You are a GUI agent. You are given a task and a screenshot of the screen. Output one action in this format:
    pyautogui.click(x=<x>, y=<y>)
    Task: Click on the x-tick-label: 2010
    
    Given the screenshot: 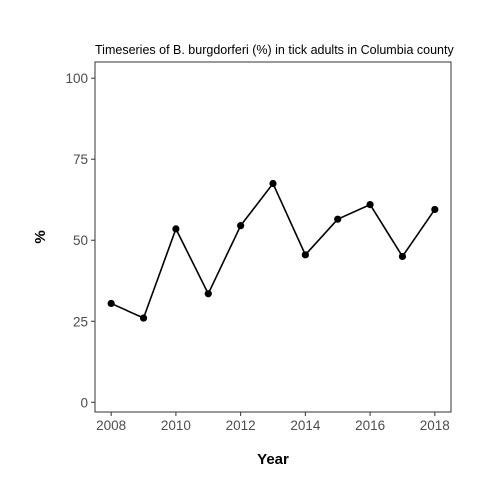 What is the action you would take?
    pyautogui.click(x=176, y=425)
    